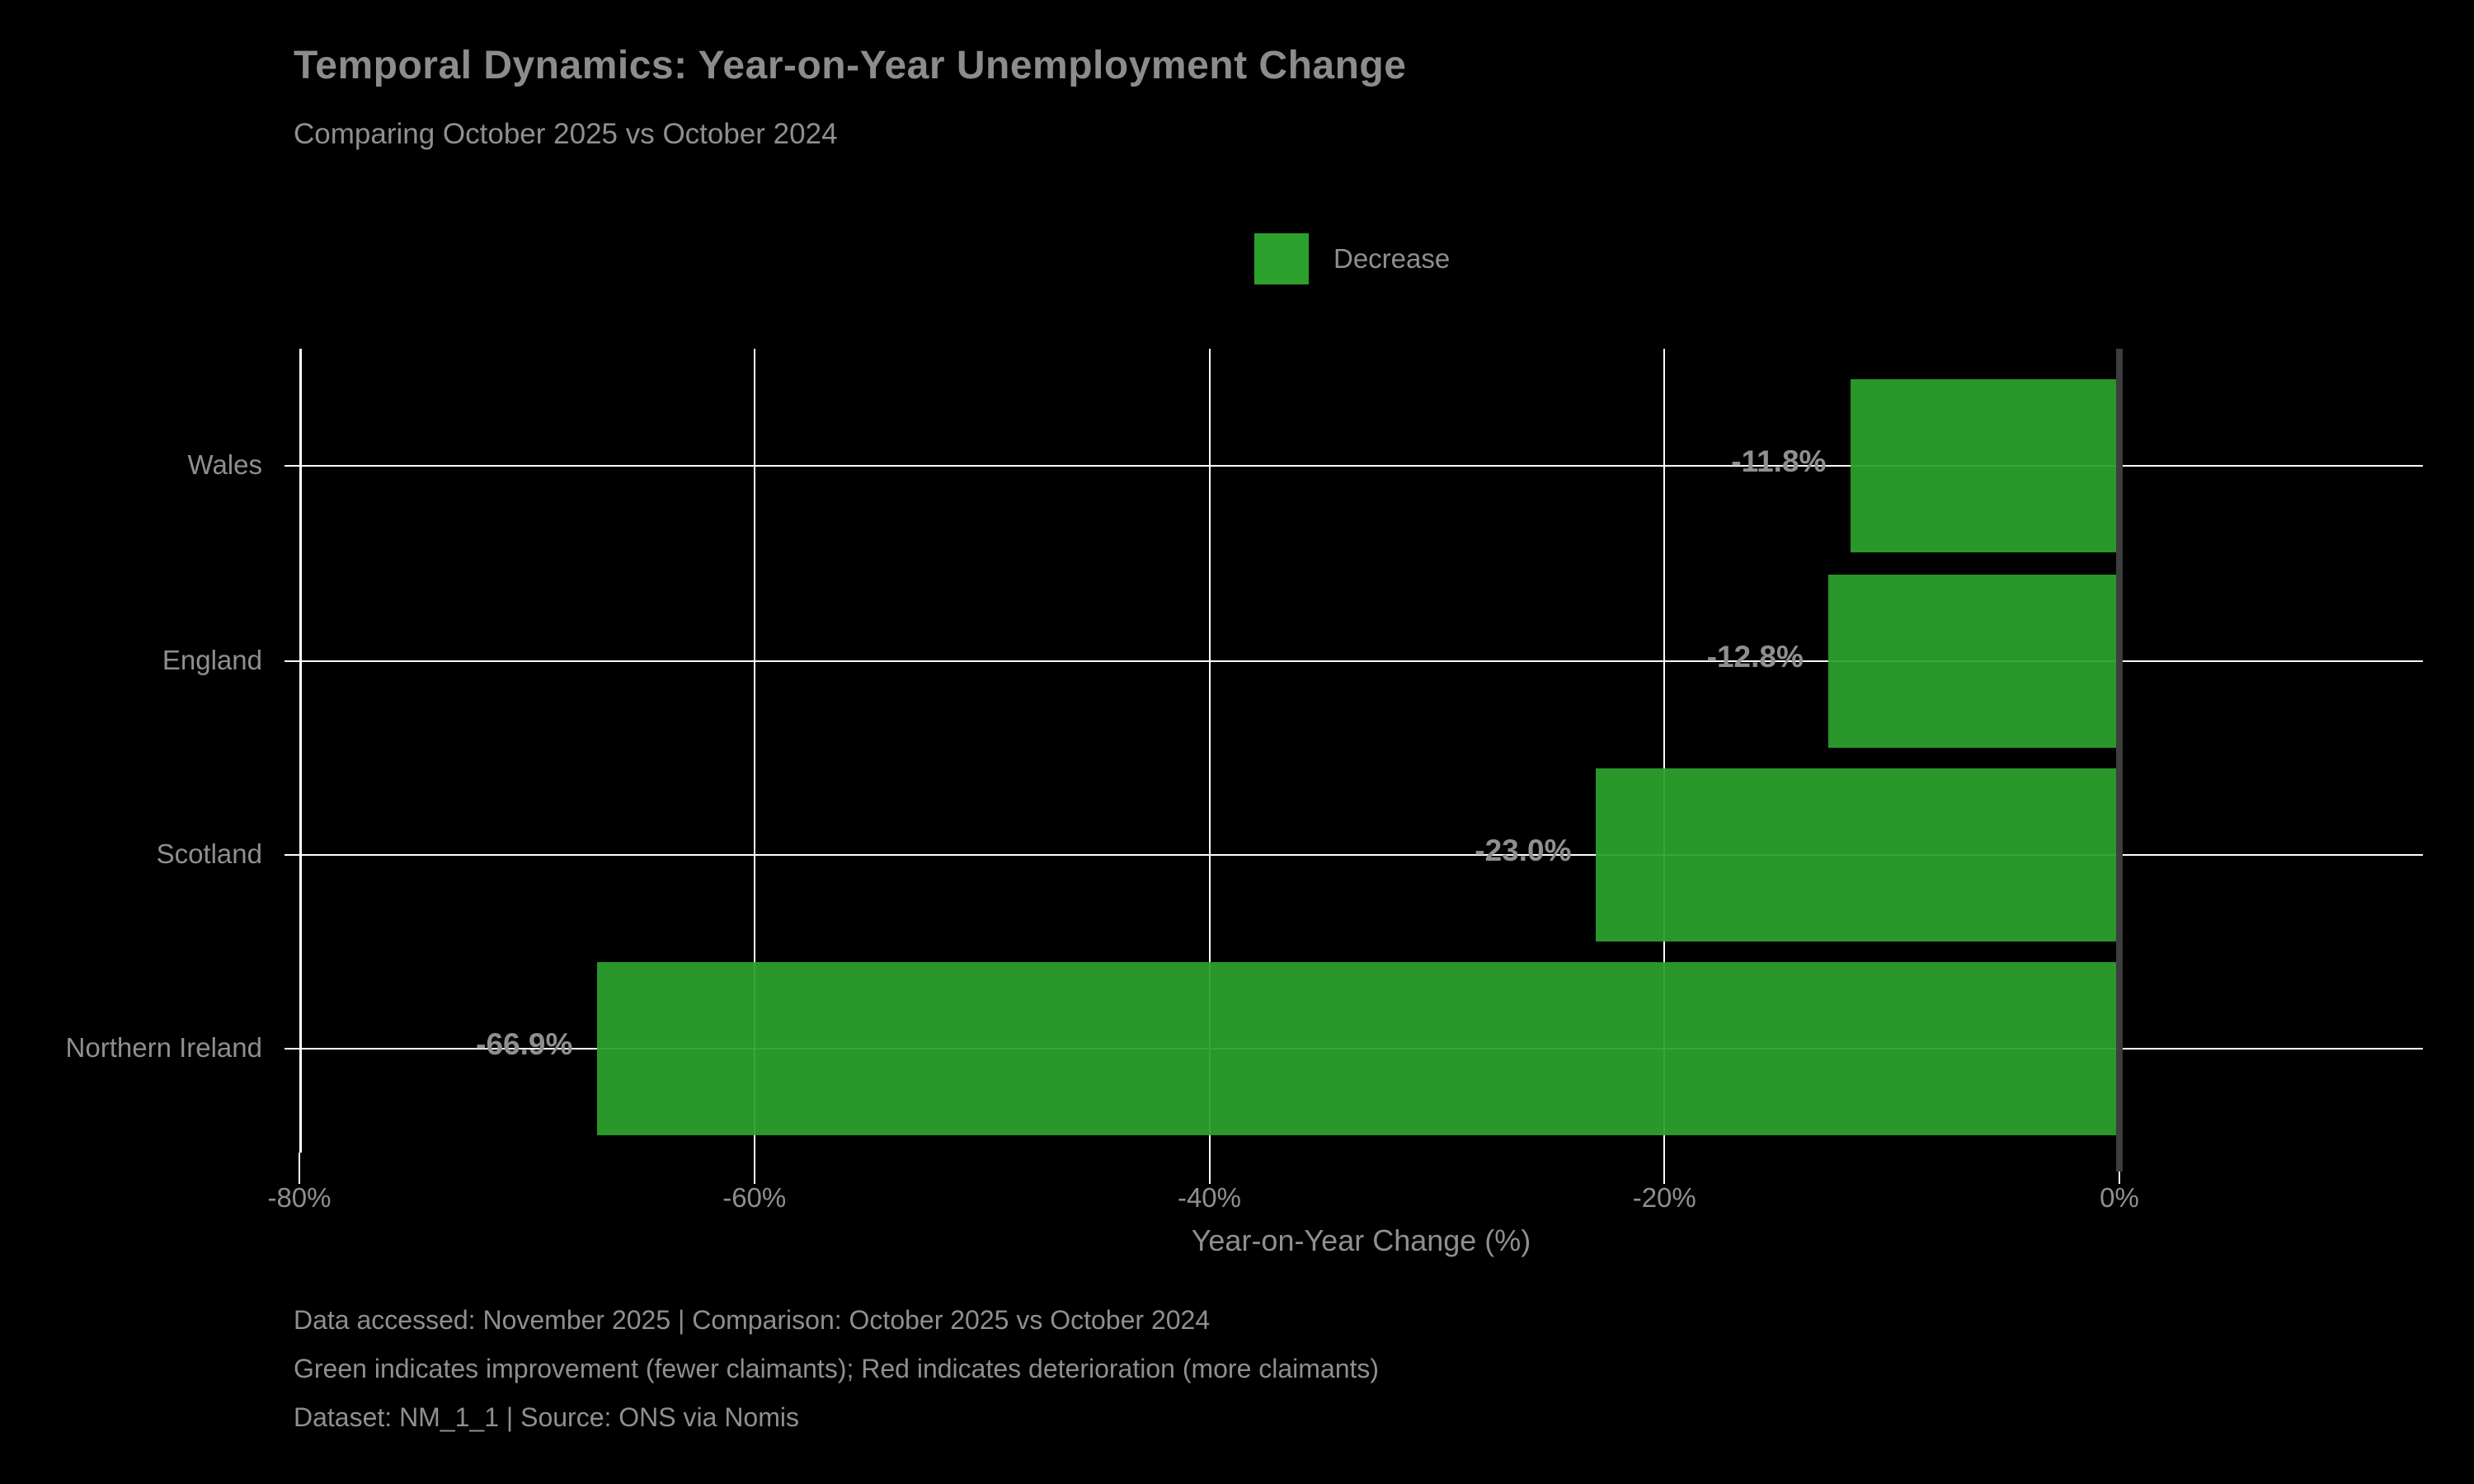 The width and height of the screenshot is (2474, 1484). What do you see at coordinates (299, 1197) in the screenshot?
I see `x-tick-label: -80%` at bounding box center [299, 1197].